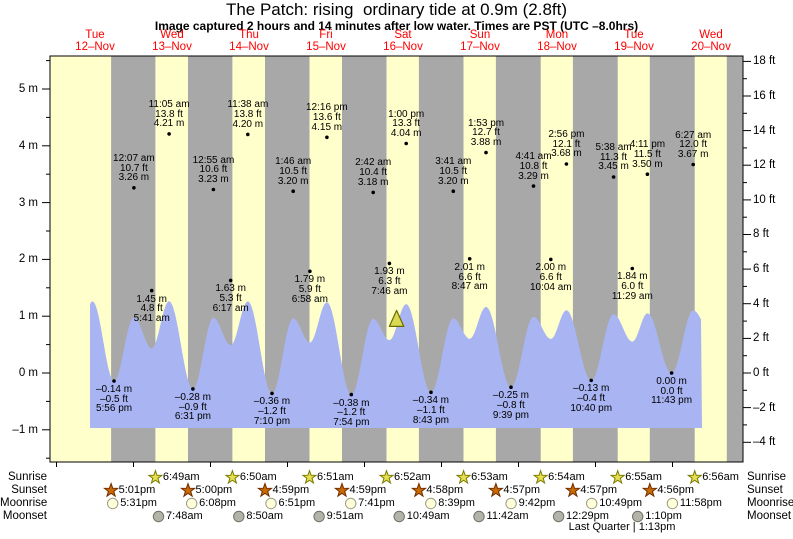 The width and height of the screenshot is (793, 539). I want to click on moon-phase-footnote: Last Quarter | 1:13pm, so click(622, 527).